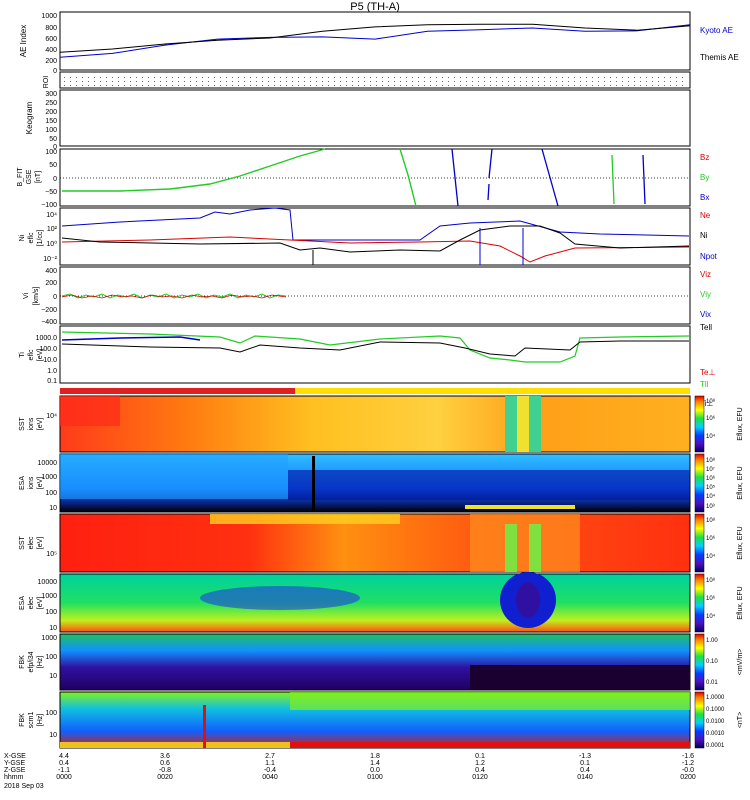 Image resolution: width=750 pixels, height=800 pixels. Describe the element at coordinates (49, 16) in the screenshot. I see `ae-tick: 1000` at that location.